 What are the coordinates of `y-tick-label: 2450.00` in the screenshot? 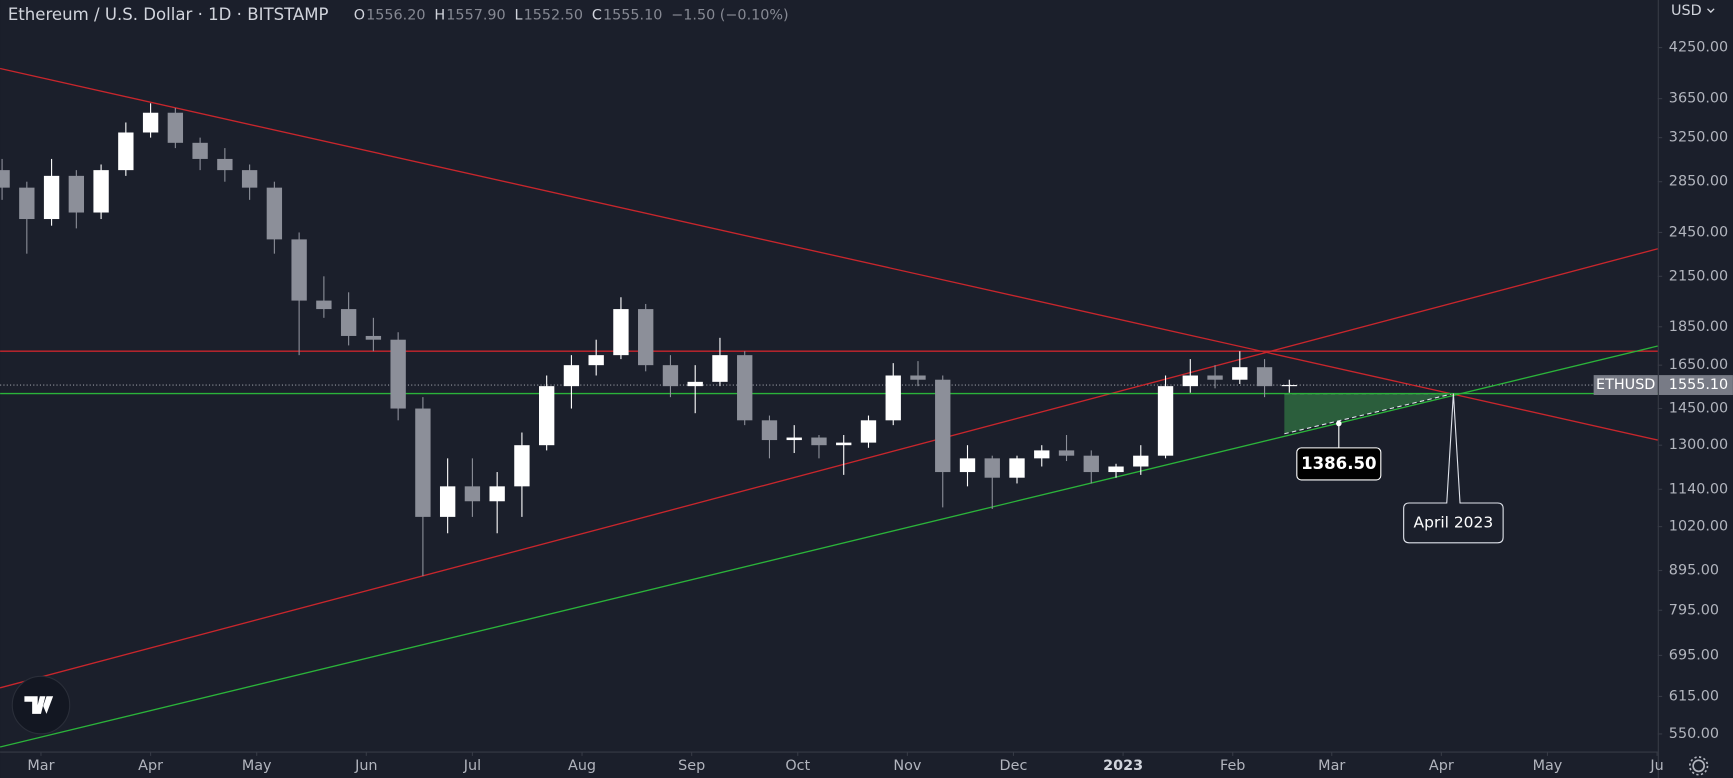 It's located at (1698, 232).